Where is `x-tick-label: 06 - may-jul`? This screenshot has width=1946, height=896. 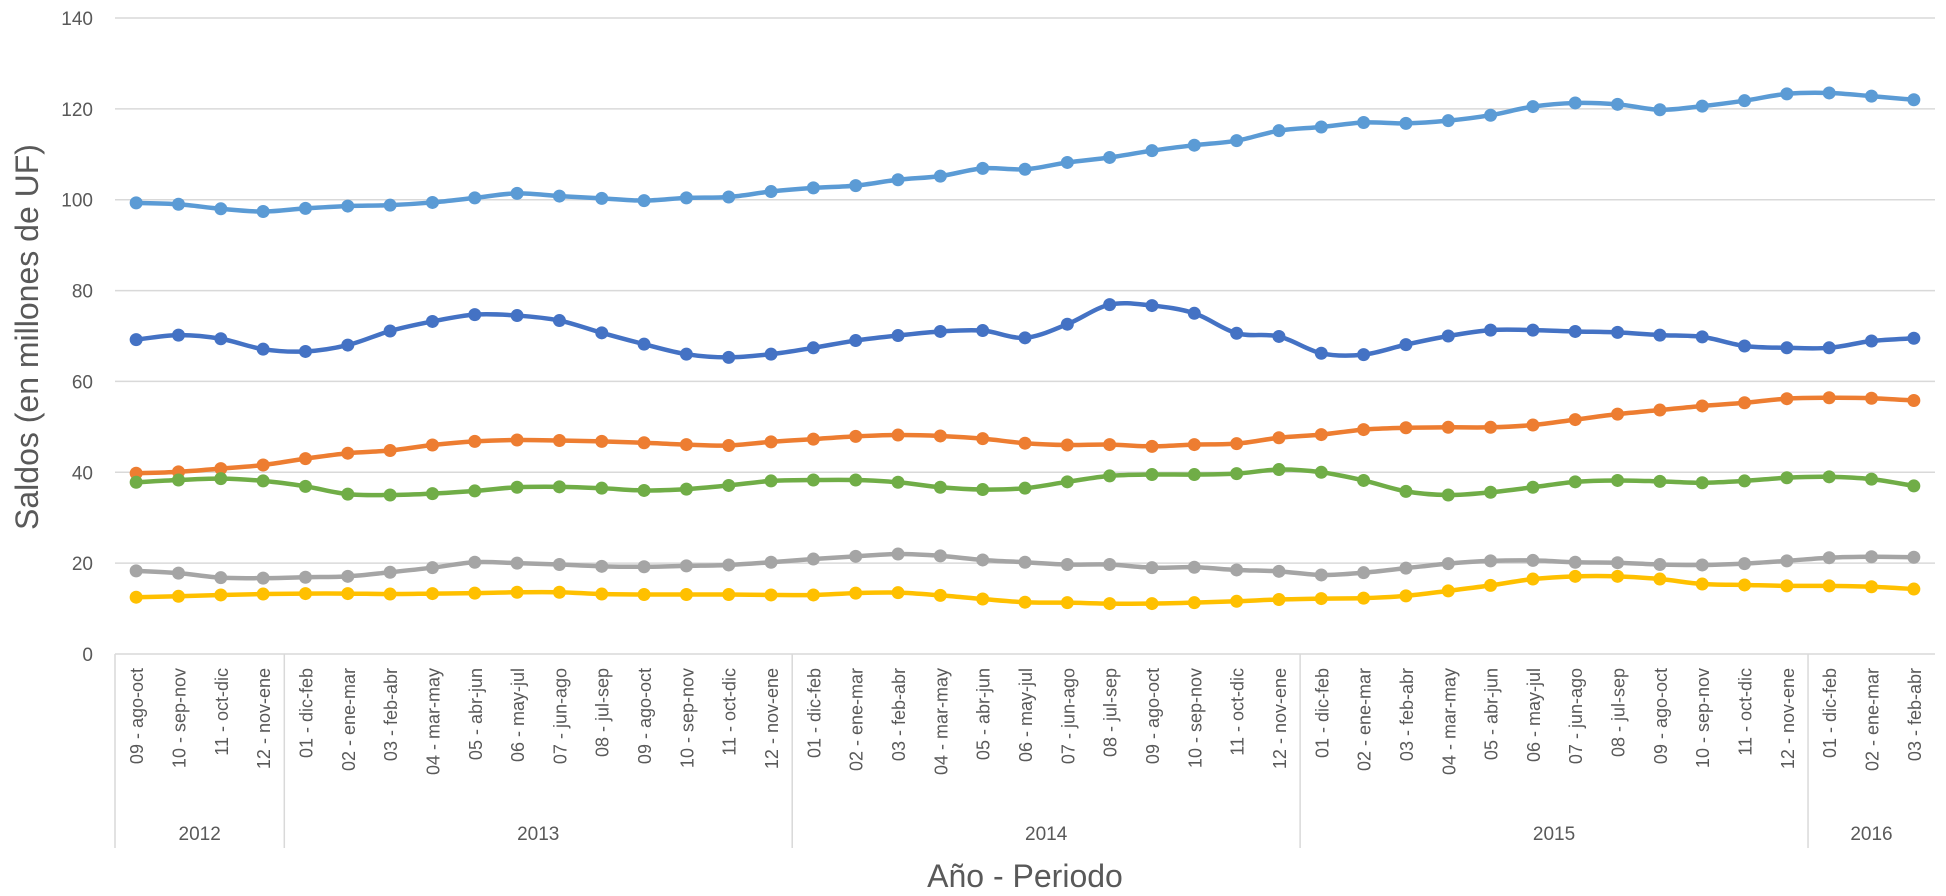 x-tick-label: 06 - may-jul is located at coordinates (1026, 715).